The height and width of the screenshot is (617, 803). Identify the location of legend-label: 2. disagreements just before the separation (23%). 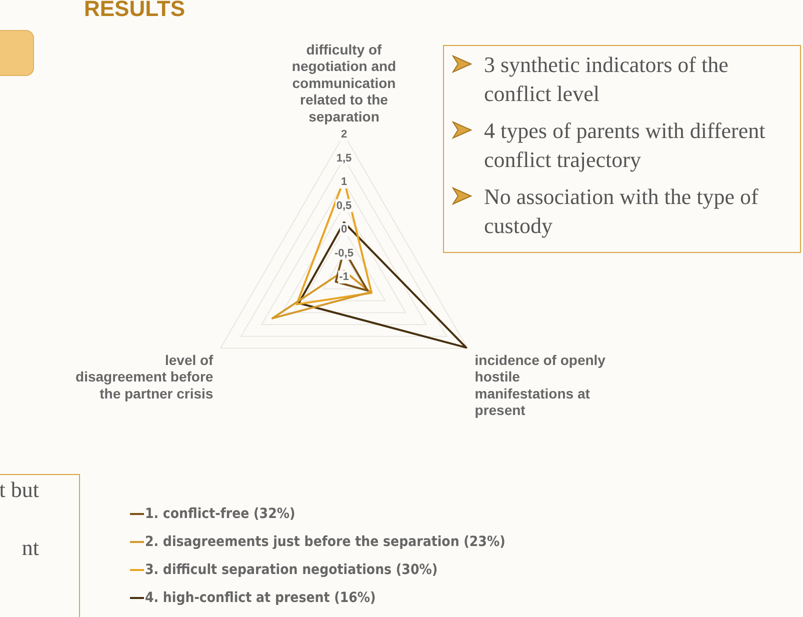
(325, 542).